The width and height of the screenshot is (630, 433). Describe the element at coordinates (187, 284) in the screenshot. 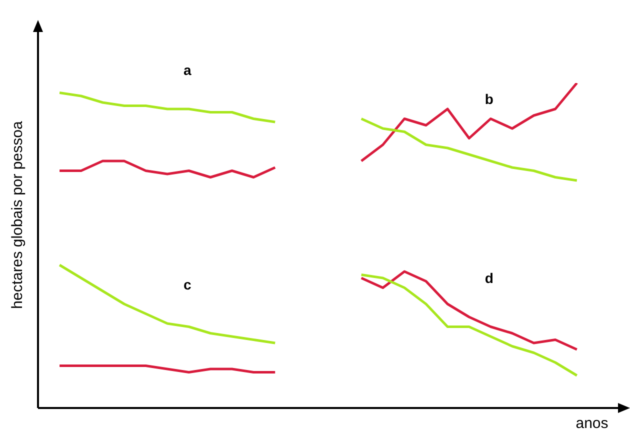

I see `annotation: c` at that location.